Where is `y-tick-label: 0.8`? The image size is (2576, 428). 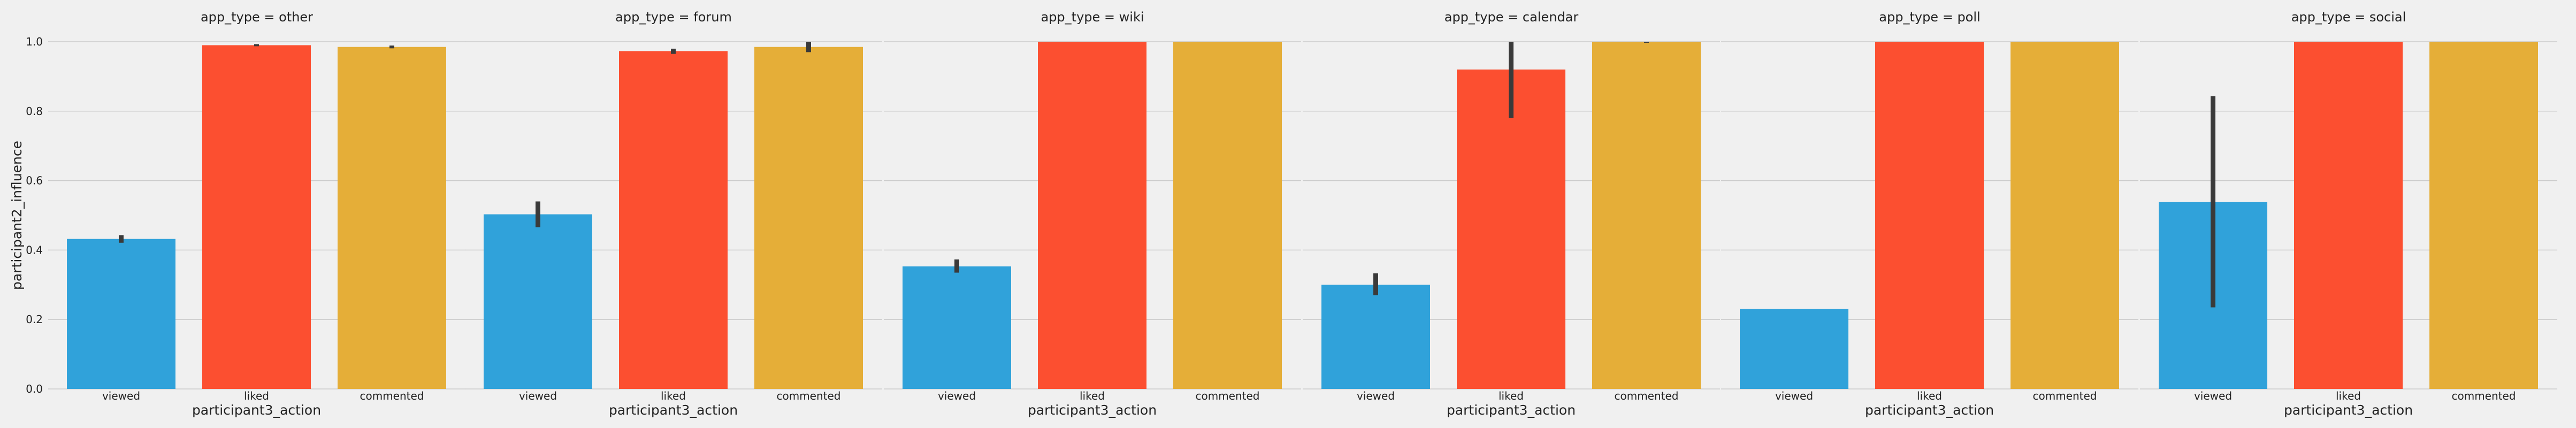
y-tick-label: 0.8 is located at coordinates (34, 111).